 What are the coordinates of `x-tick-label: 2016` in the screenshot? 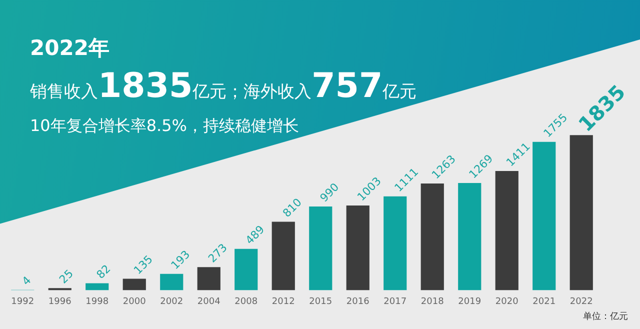 It's located at (358, 301).